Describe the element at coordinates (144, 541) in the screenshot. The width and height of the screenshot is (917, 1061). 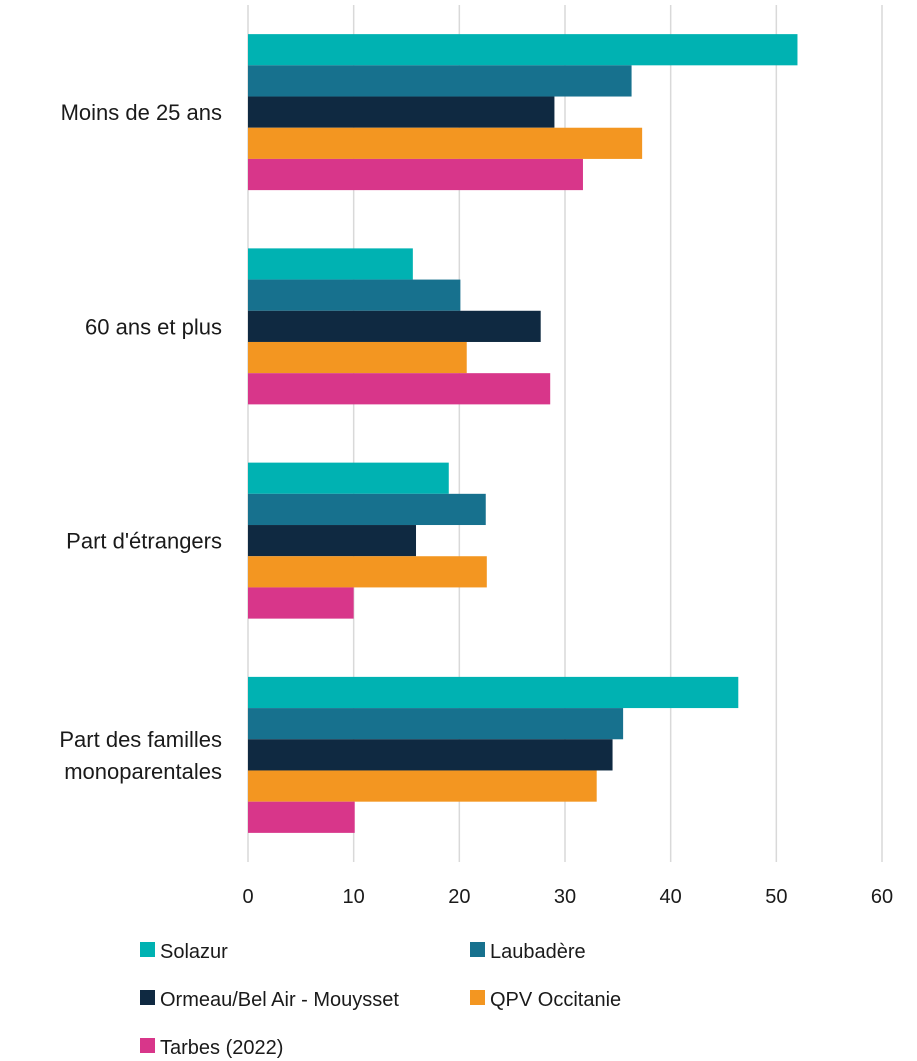
I see `category-label: Part d'étrangers` at that location.